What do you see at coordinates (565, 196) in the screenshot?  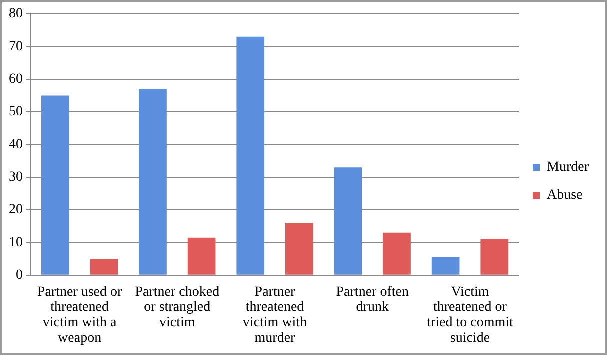 I see `legend-label: Abuse` at bounding box center [565, 196].